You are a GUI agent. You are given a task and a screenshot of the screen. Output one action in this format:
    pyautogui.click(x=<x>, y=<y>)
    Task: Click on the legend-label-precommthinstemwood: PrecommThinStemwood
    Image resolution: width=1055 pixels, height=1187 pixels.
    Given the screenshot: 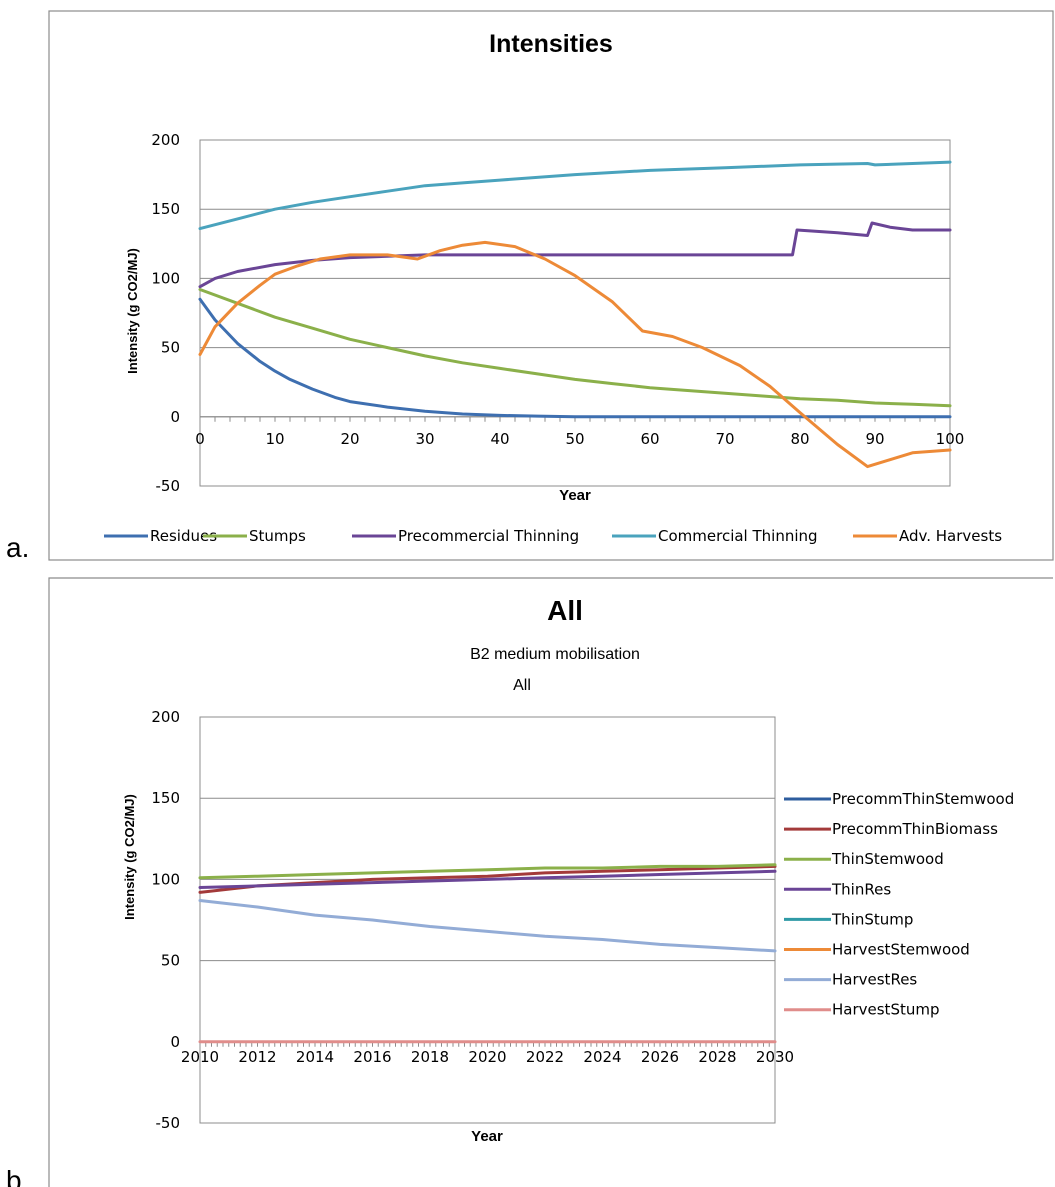 What is the action you would take?
    pyautogui.click(x=923, y=799)
    